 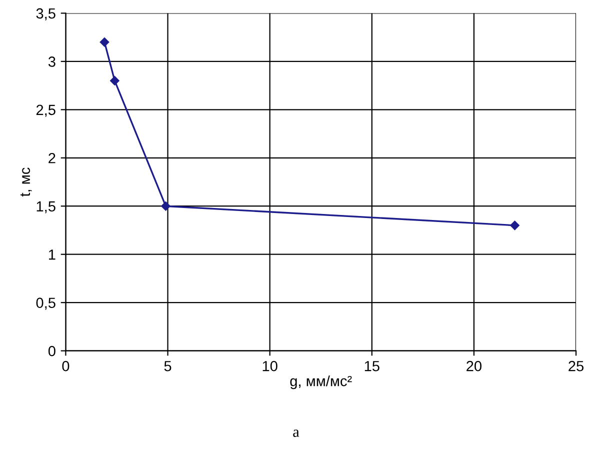 I want to click on y-tick-label: 2, so click(x=52, y=158).